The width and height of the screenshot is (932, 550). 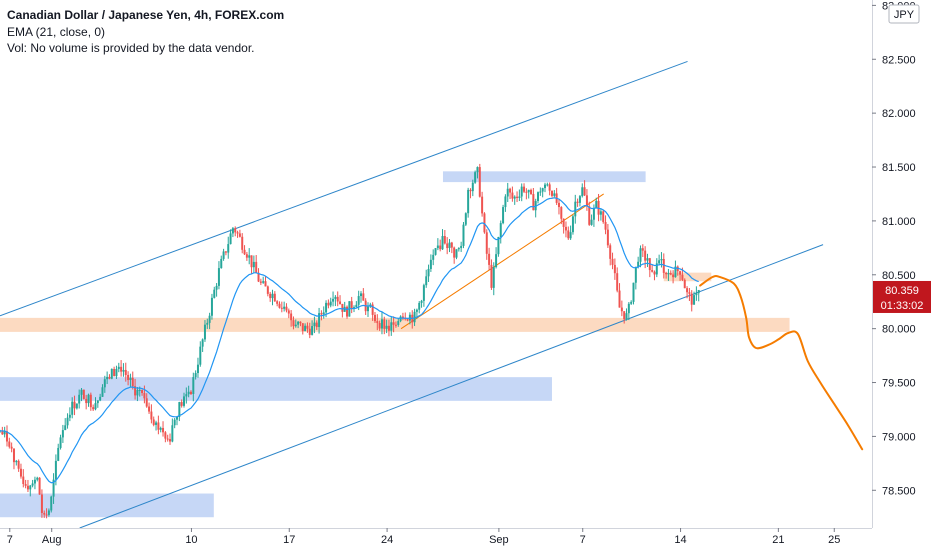 I want to click on resistance-zone-blue-top, so click(x=544, y=177).